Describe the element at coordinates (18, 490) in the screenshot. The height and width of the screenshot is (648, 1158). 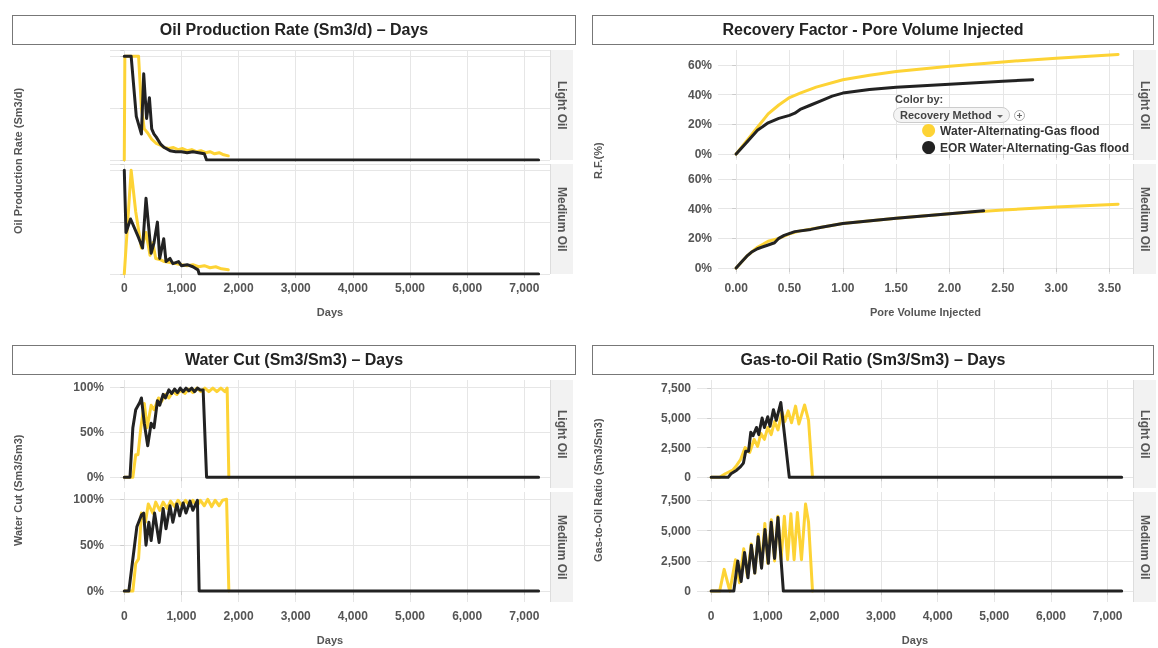
I see `y-axis-title: Water Cut (Sm3/Sm3)` at that location.